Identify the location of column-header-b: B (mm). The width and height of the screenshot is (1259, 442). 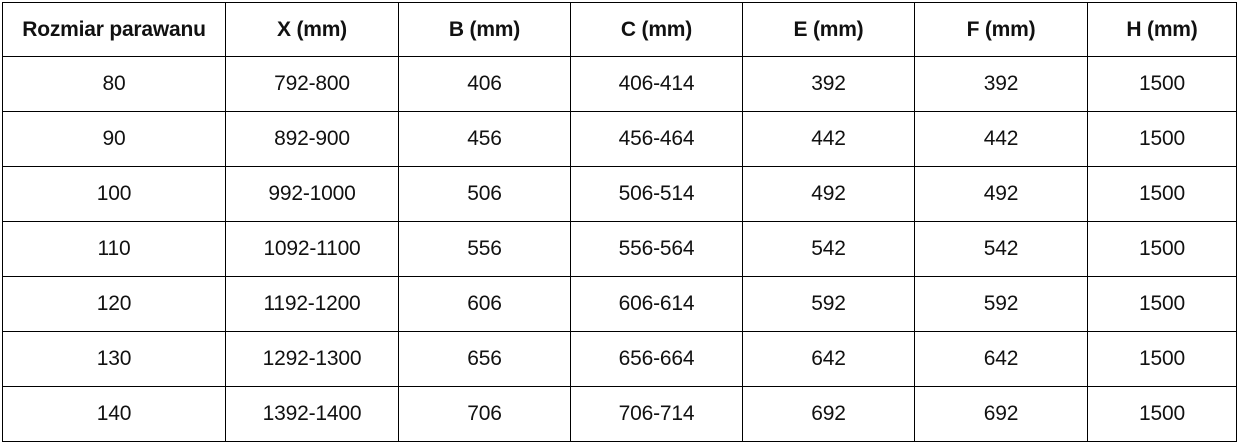
(484, 29).